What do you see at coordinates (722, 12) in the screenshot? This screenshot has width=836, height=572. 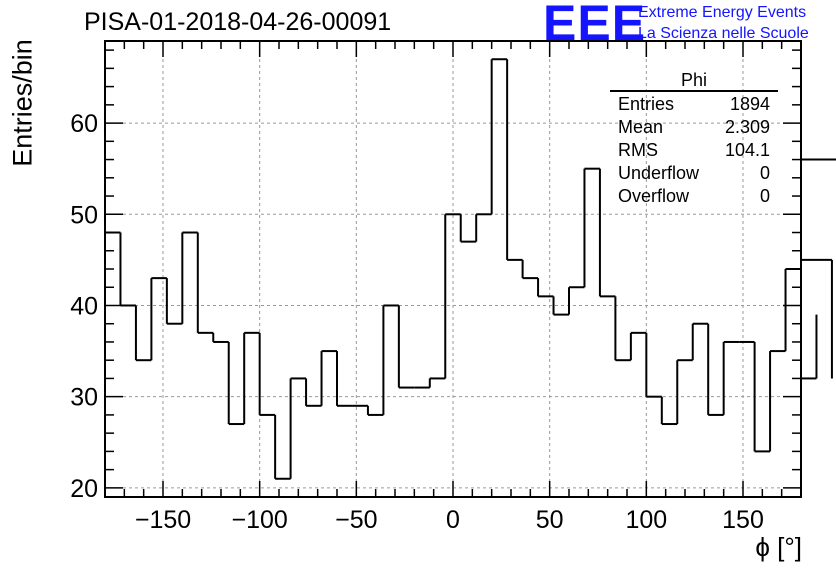 I see `logo-line-1: Extreme Energy Events` at bounding box center [722, 12].